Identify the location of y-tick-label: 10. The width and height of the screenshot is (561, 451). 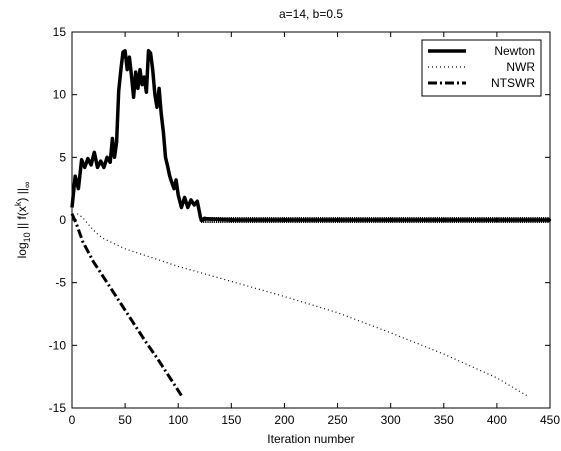
(60, 95).